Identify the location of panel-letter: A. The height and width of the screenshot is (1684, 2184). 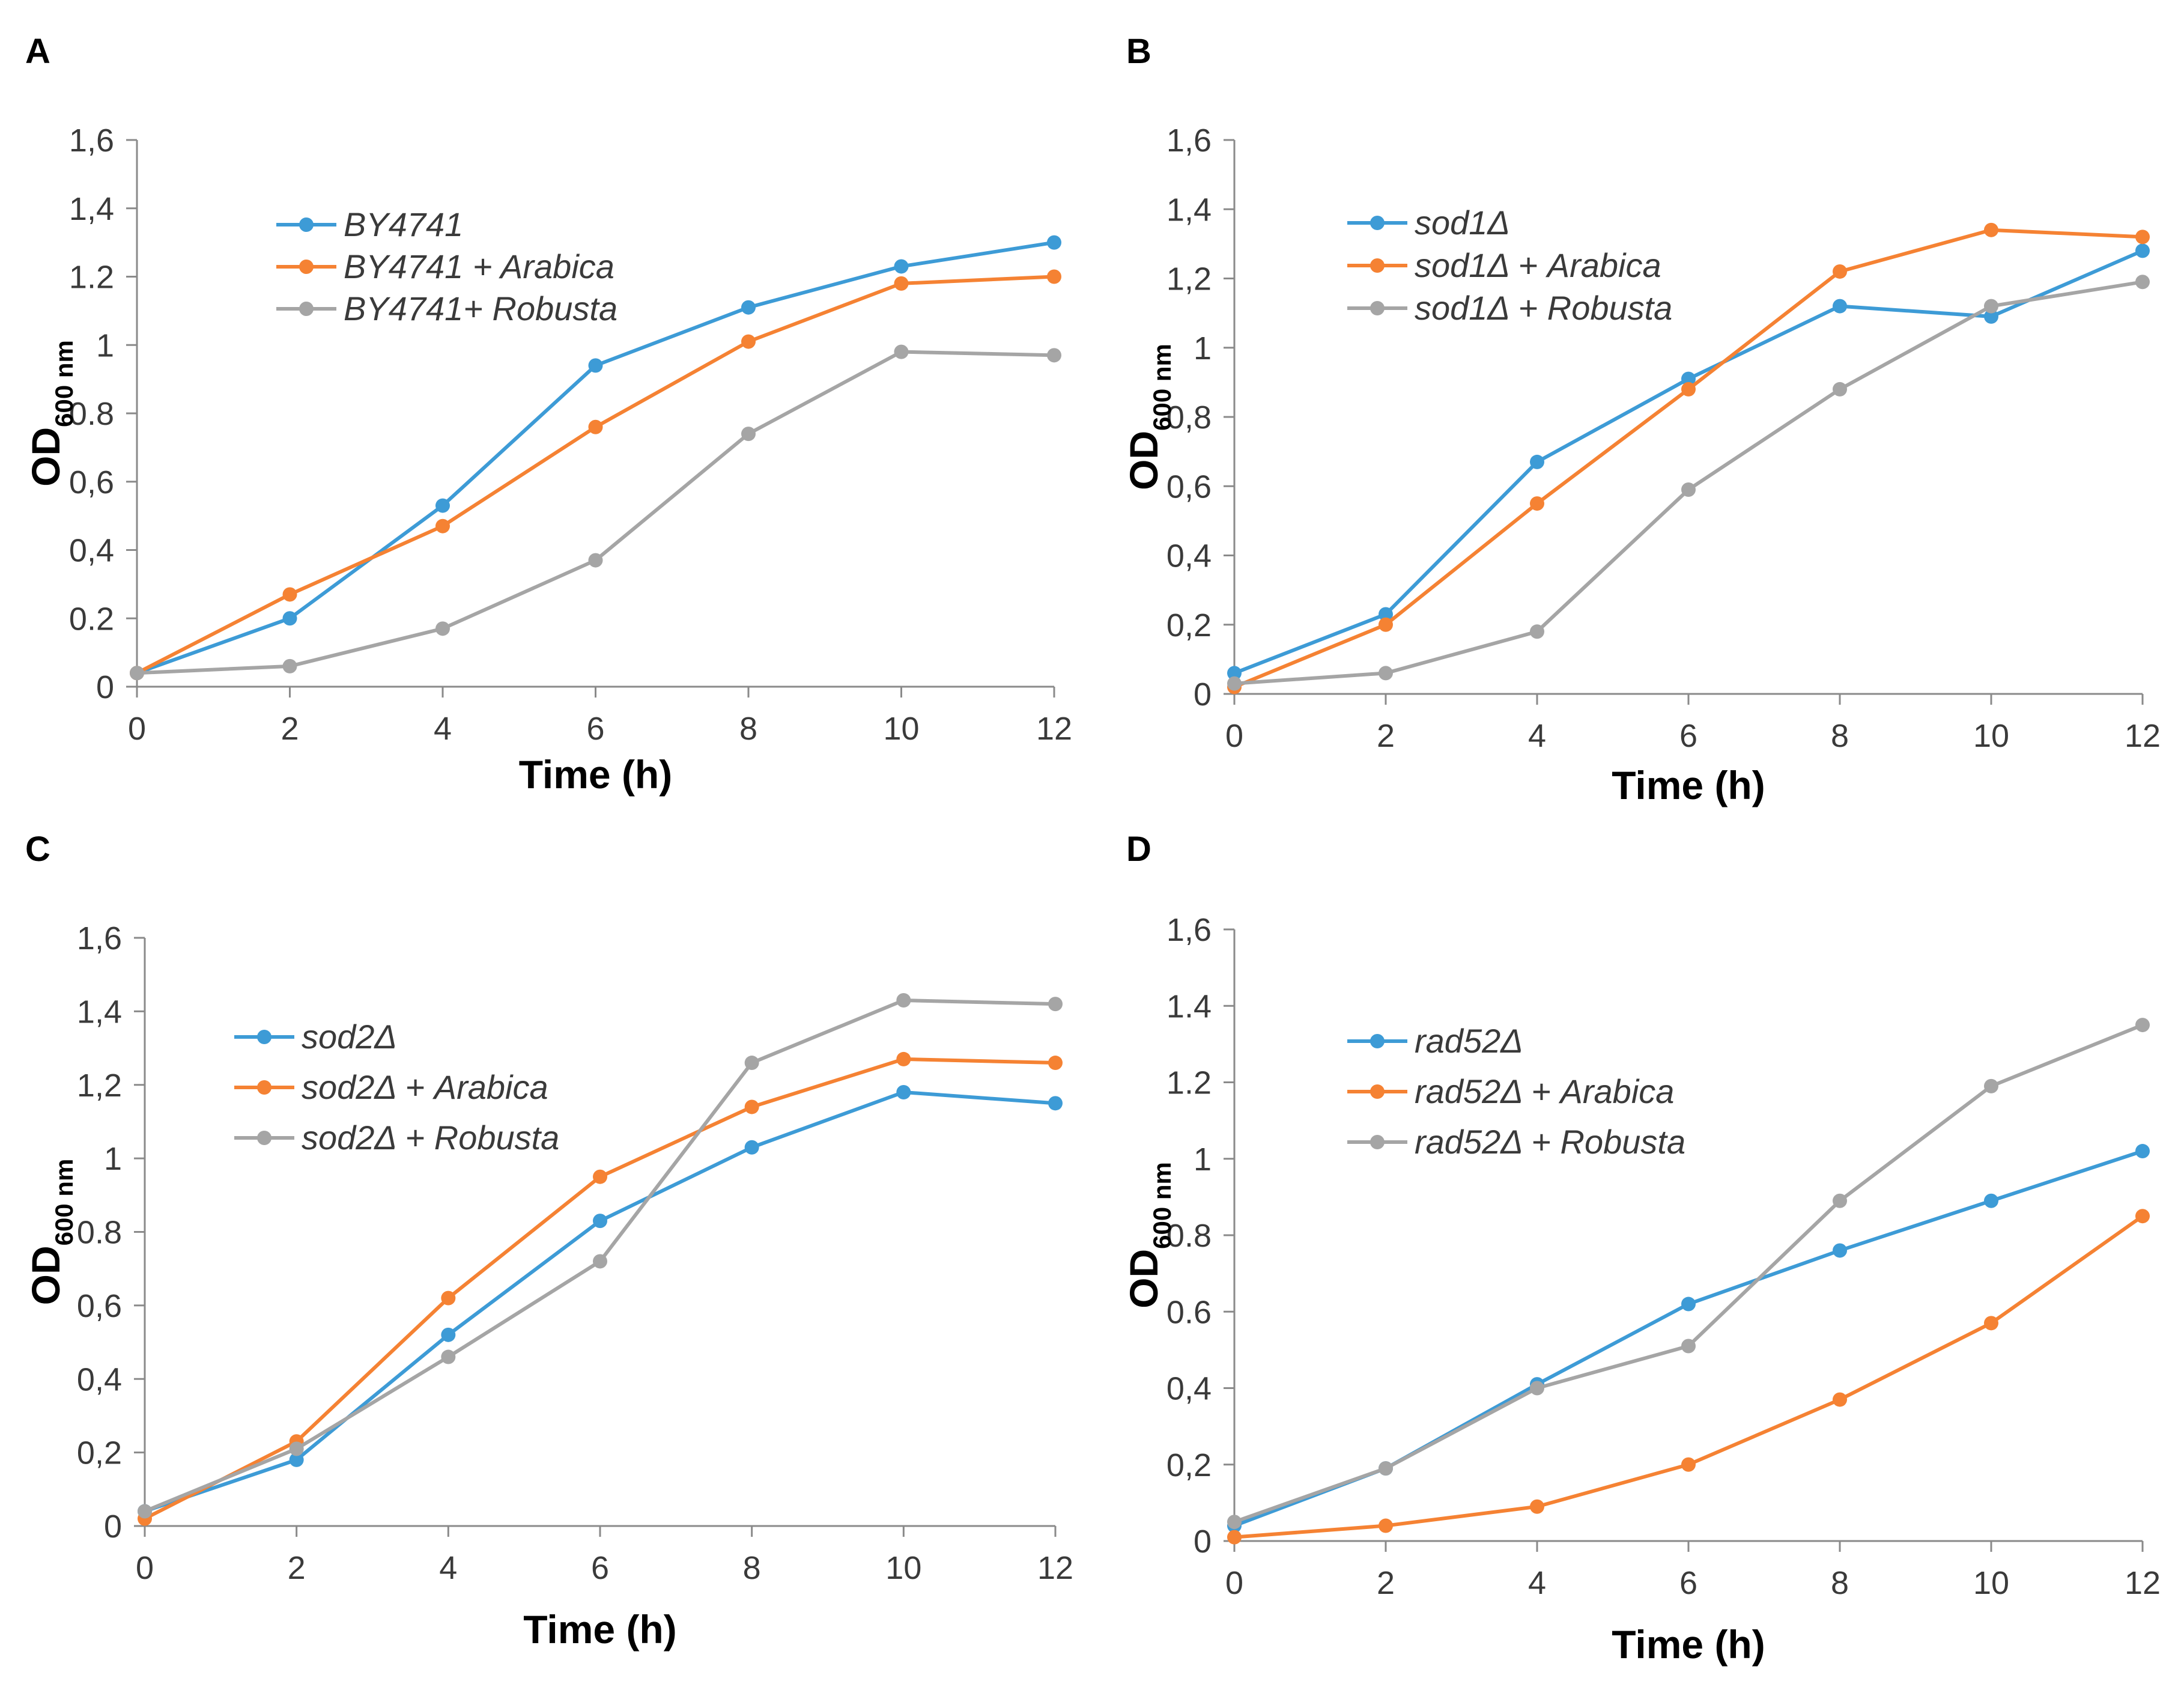
(38, 51).